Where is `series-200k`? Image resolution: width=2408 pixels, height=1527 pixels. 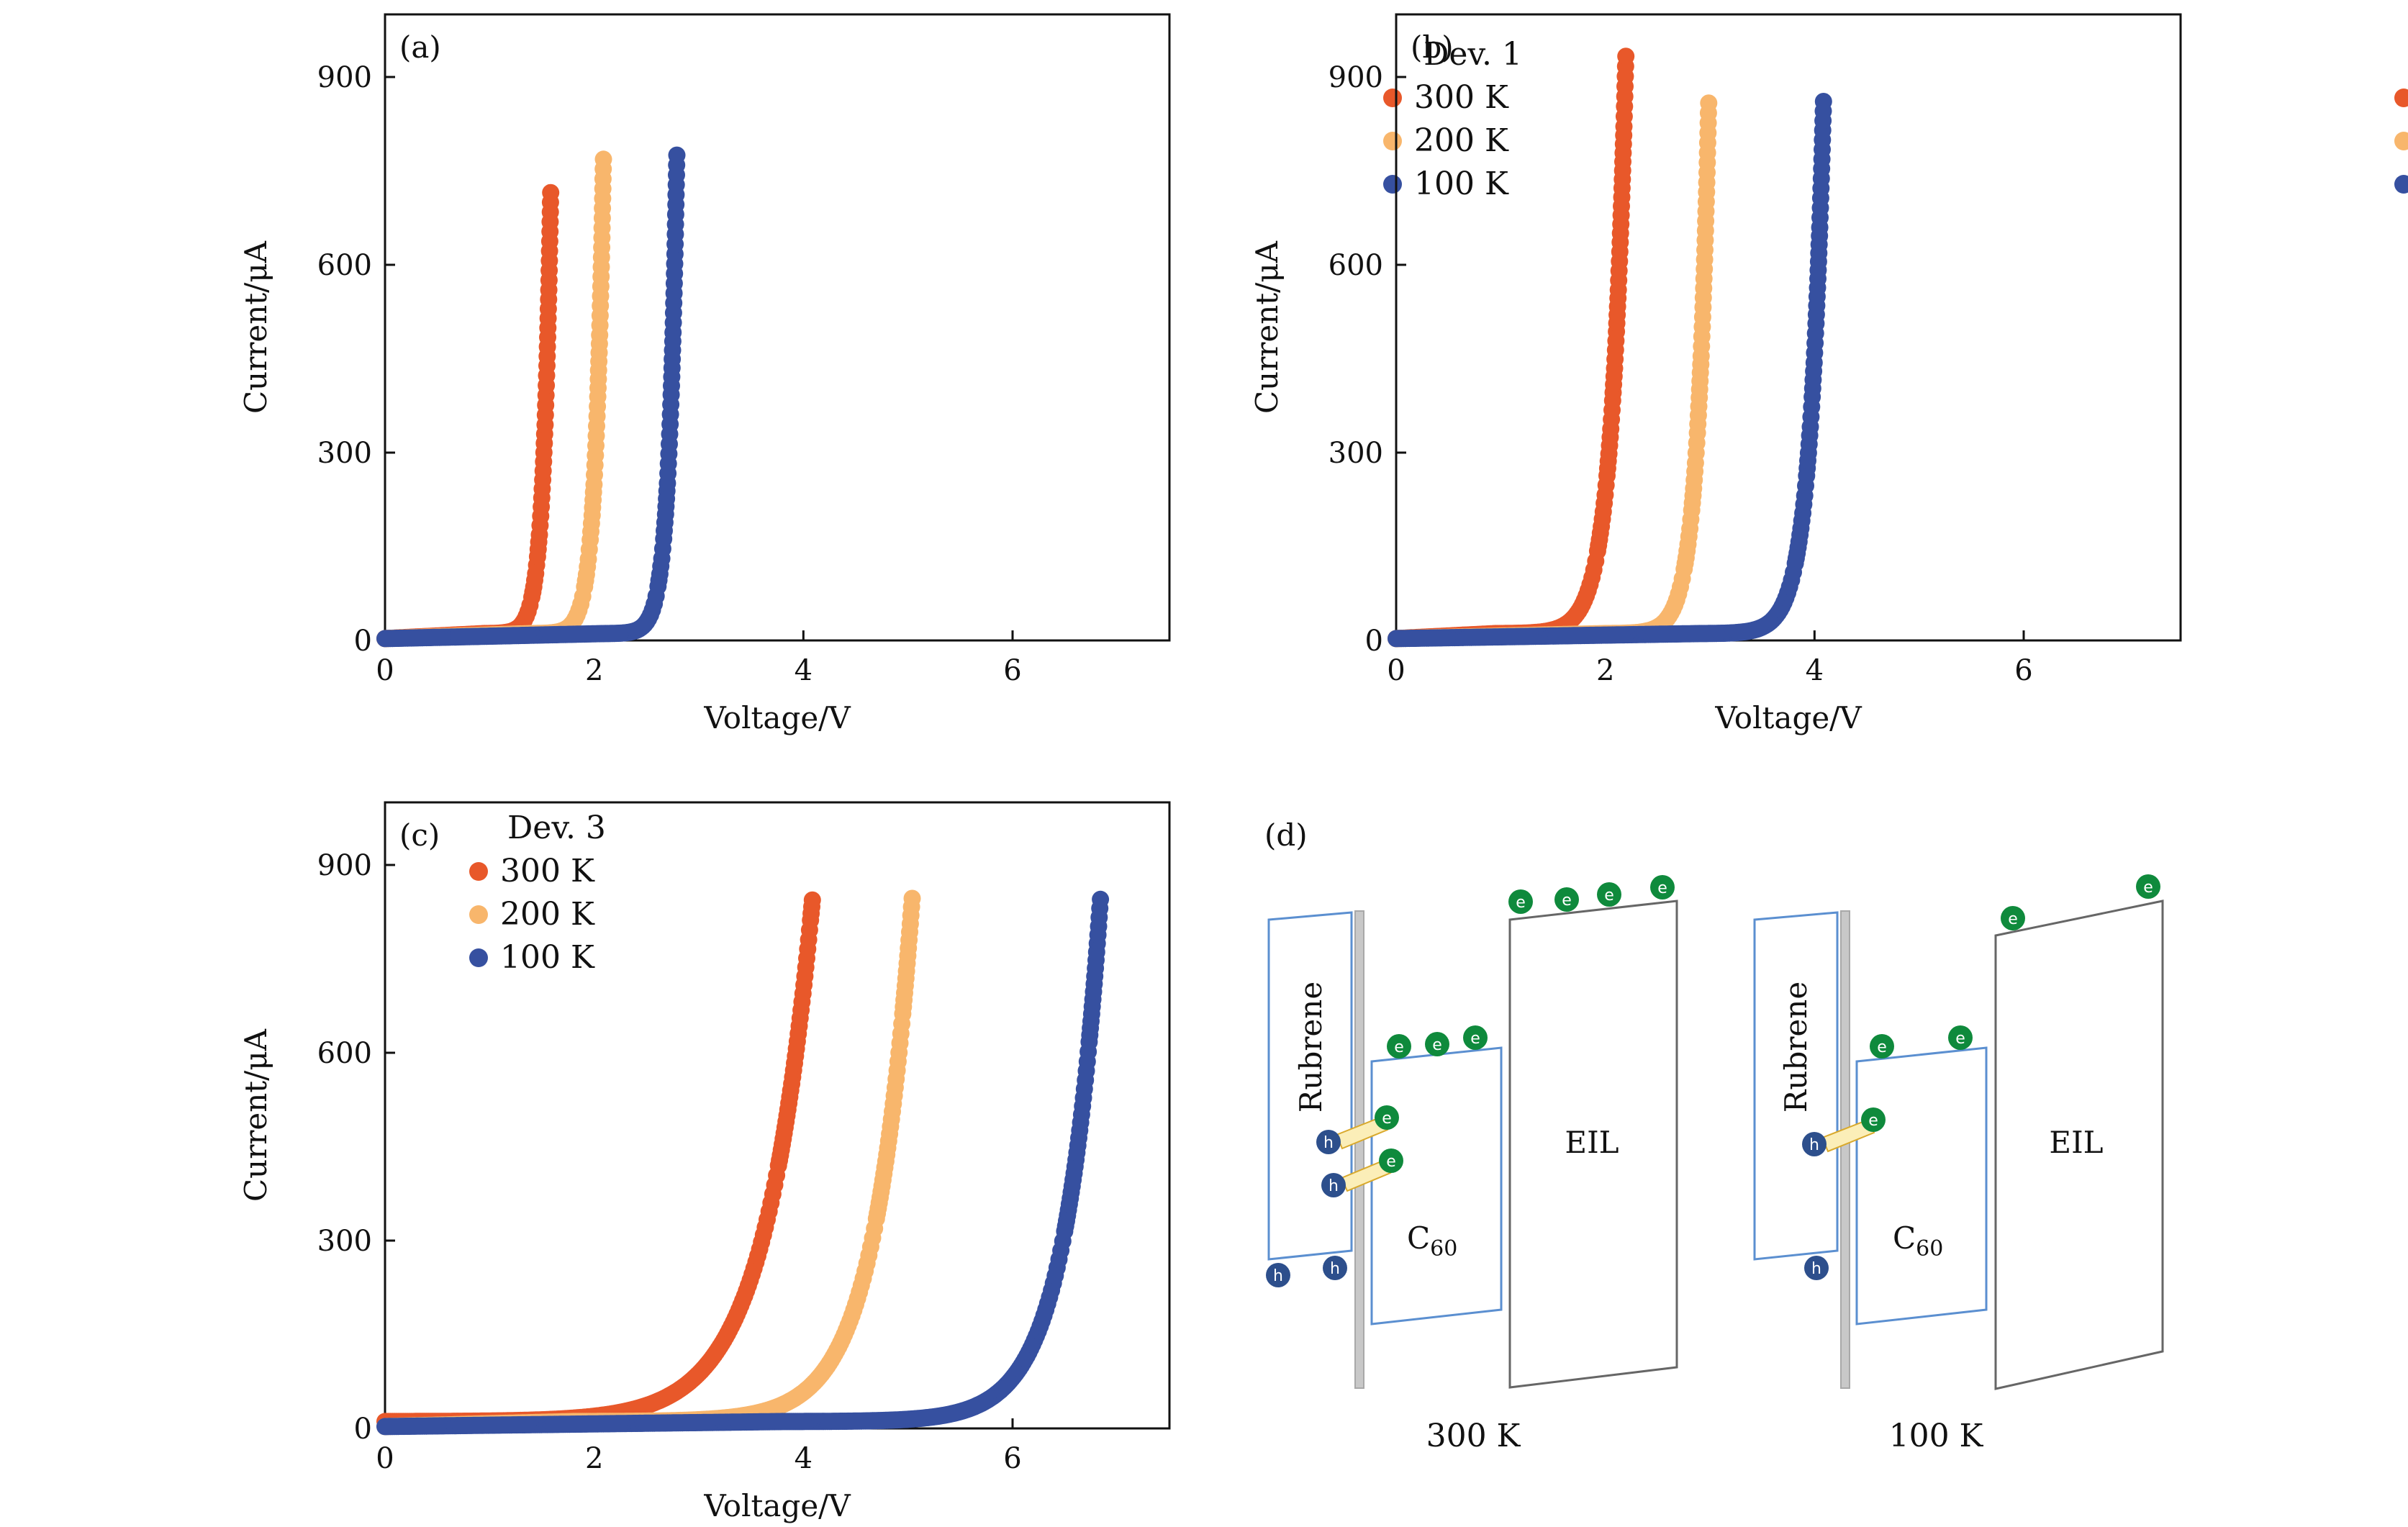
series-200k is located at coordinates (494, 399).